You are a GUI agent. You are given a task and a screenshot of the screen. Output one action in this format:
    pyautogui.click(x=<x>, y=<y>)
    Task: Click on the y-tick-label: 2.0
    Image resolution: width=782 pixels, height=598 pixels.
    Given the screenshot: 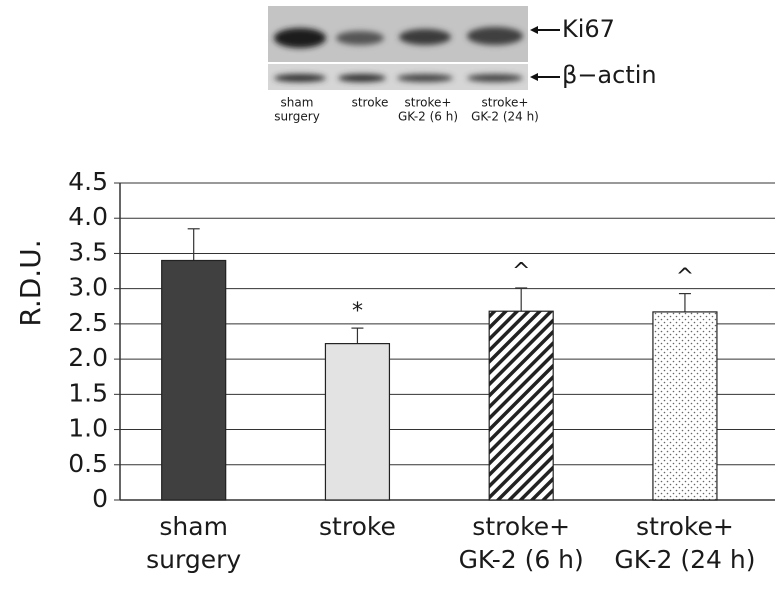 What is the action you would take?
    pyautogui.click(x=88, y=357)
    